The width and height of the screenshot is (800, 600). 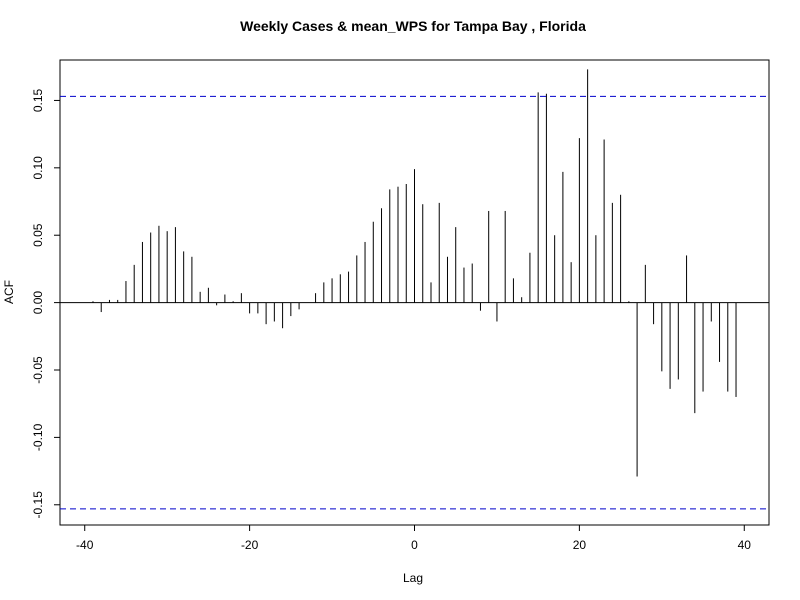 What do you see at coordinates (38, 168) in the screenshot?
I see `y-tick-label: 0.10` at bounding box center [38, 168].